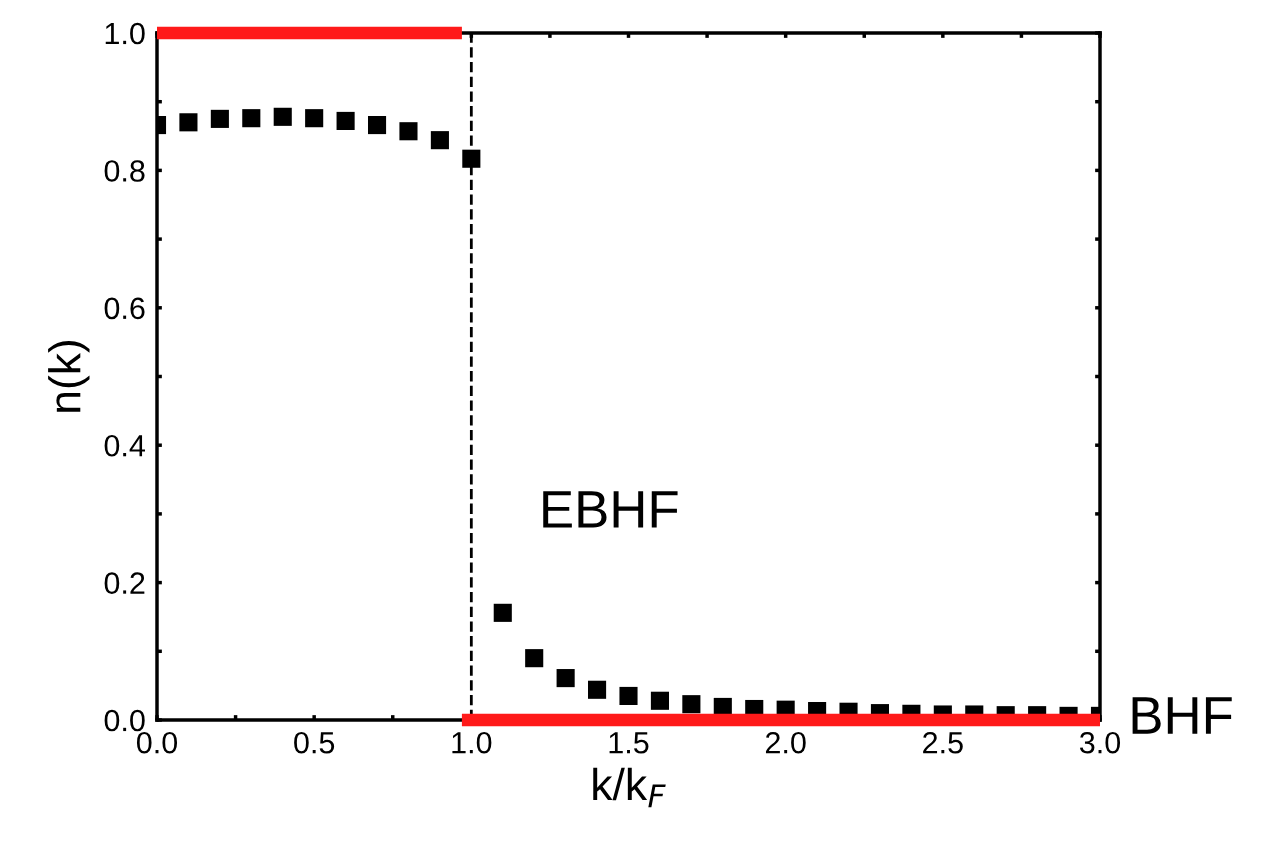 The height and width of the screenshot is (857, 1265). Describe the element at coordinates (472, 742) in the screenshot. I see `x-tick-label: 1.0` at that location.